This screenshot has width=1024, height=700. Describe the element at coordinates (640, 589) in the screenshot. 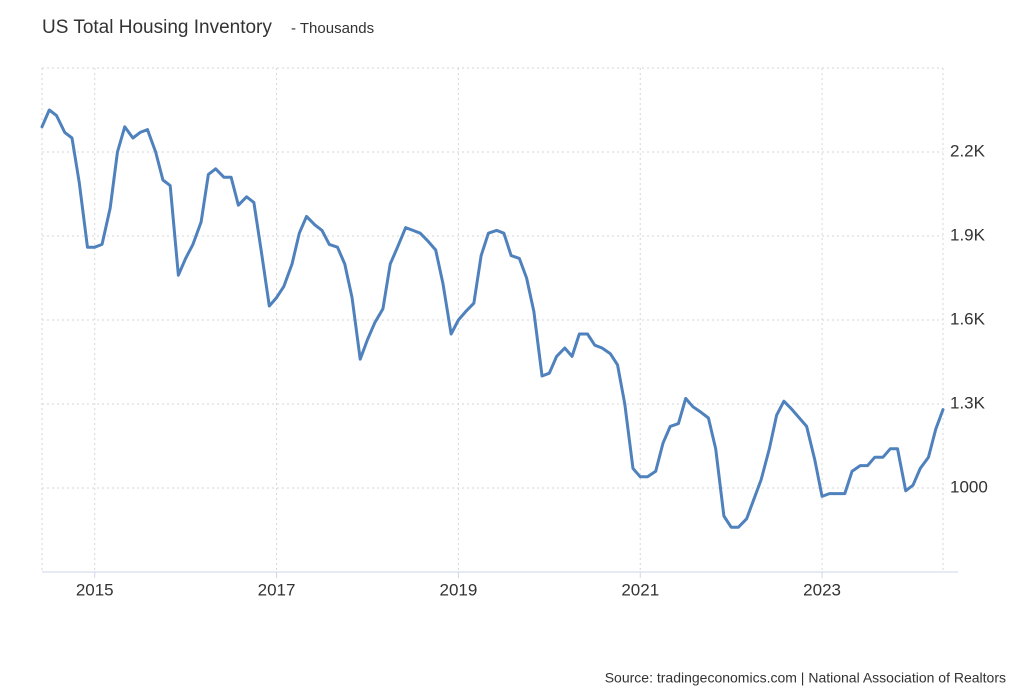

I see `x-tick-label: 2021` at that location.